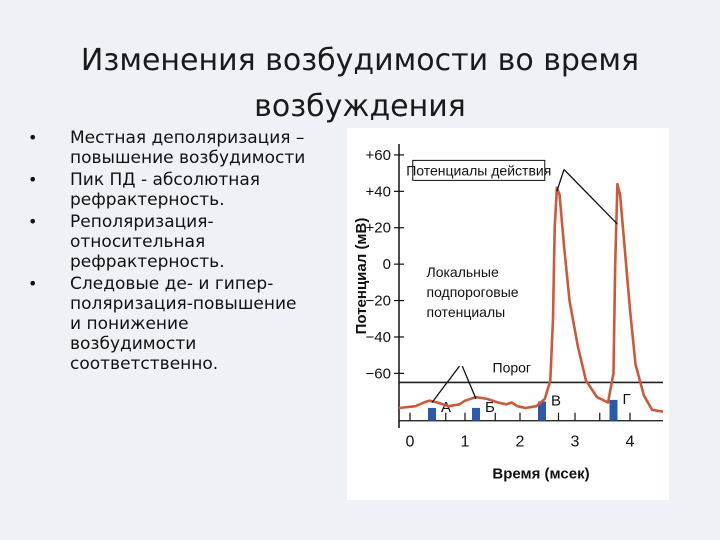 This screenshot has width=720, height=540. I want to click on bullet-text-line: Местная деполяризация –, so click(187, 138).